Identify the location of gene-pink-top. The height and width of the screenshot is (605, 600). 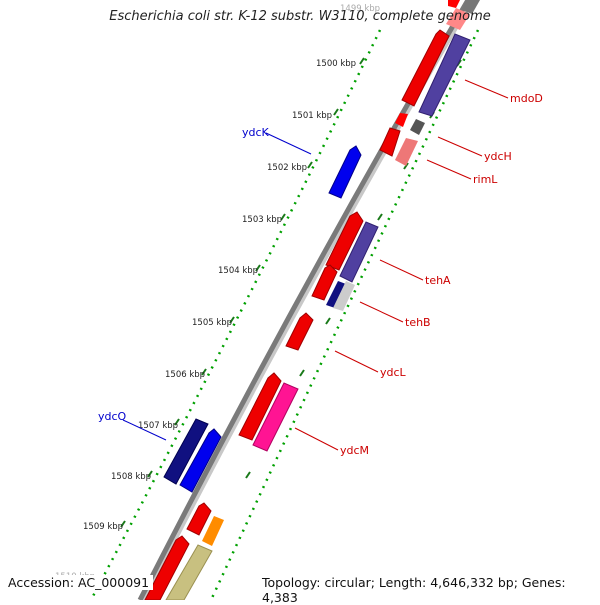
(458, 19).